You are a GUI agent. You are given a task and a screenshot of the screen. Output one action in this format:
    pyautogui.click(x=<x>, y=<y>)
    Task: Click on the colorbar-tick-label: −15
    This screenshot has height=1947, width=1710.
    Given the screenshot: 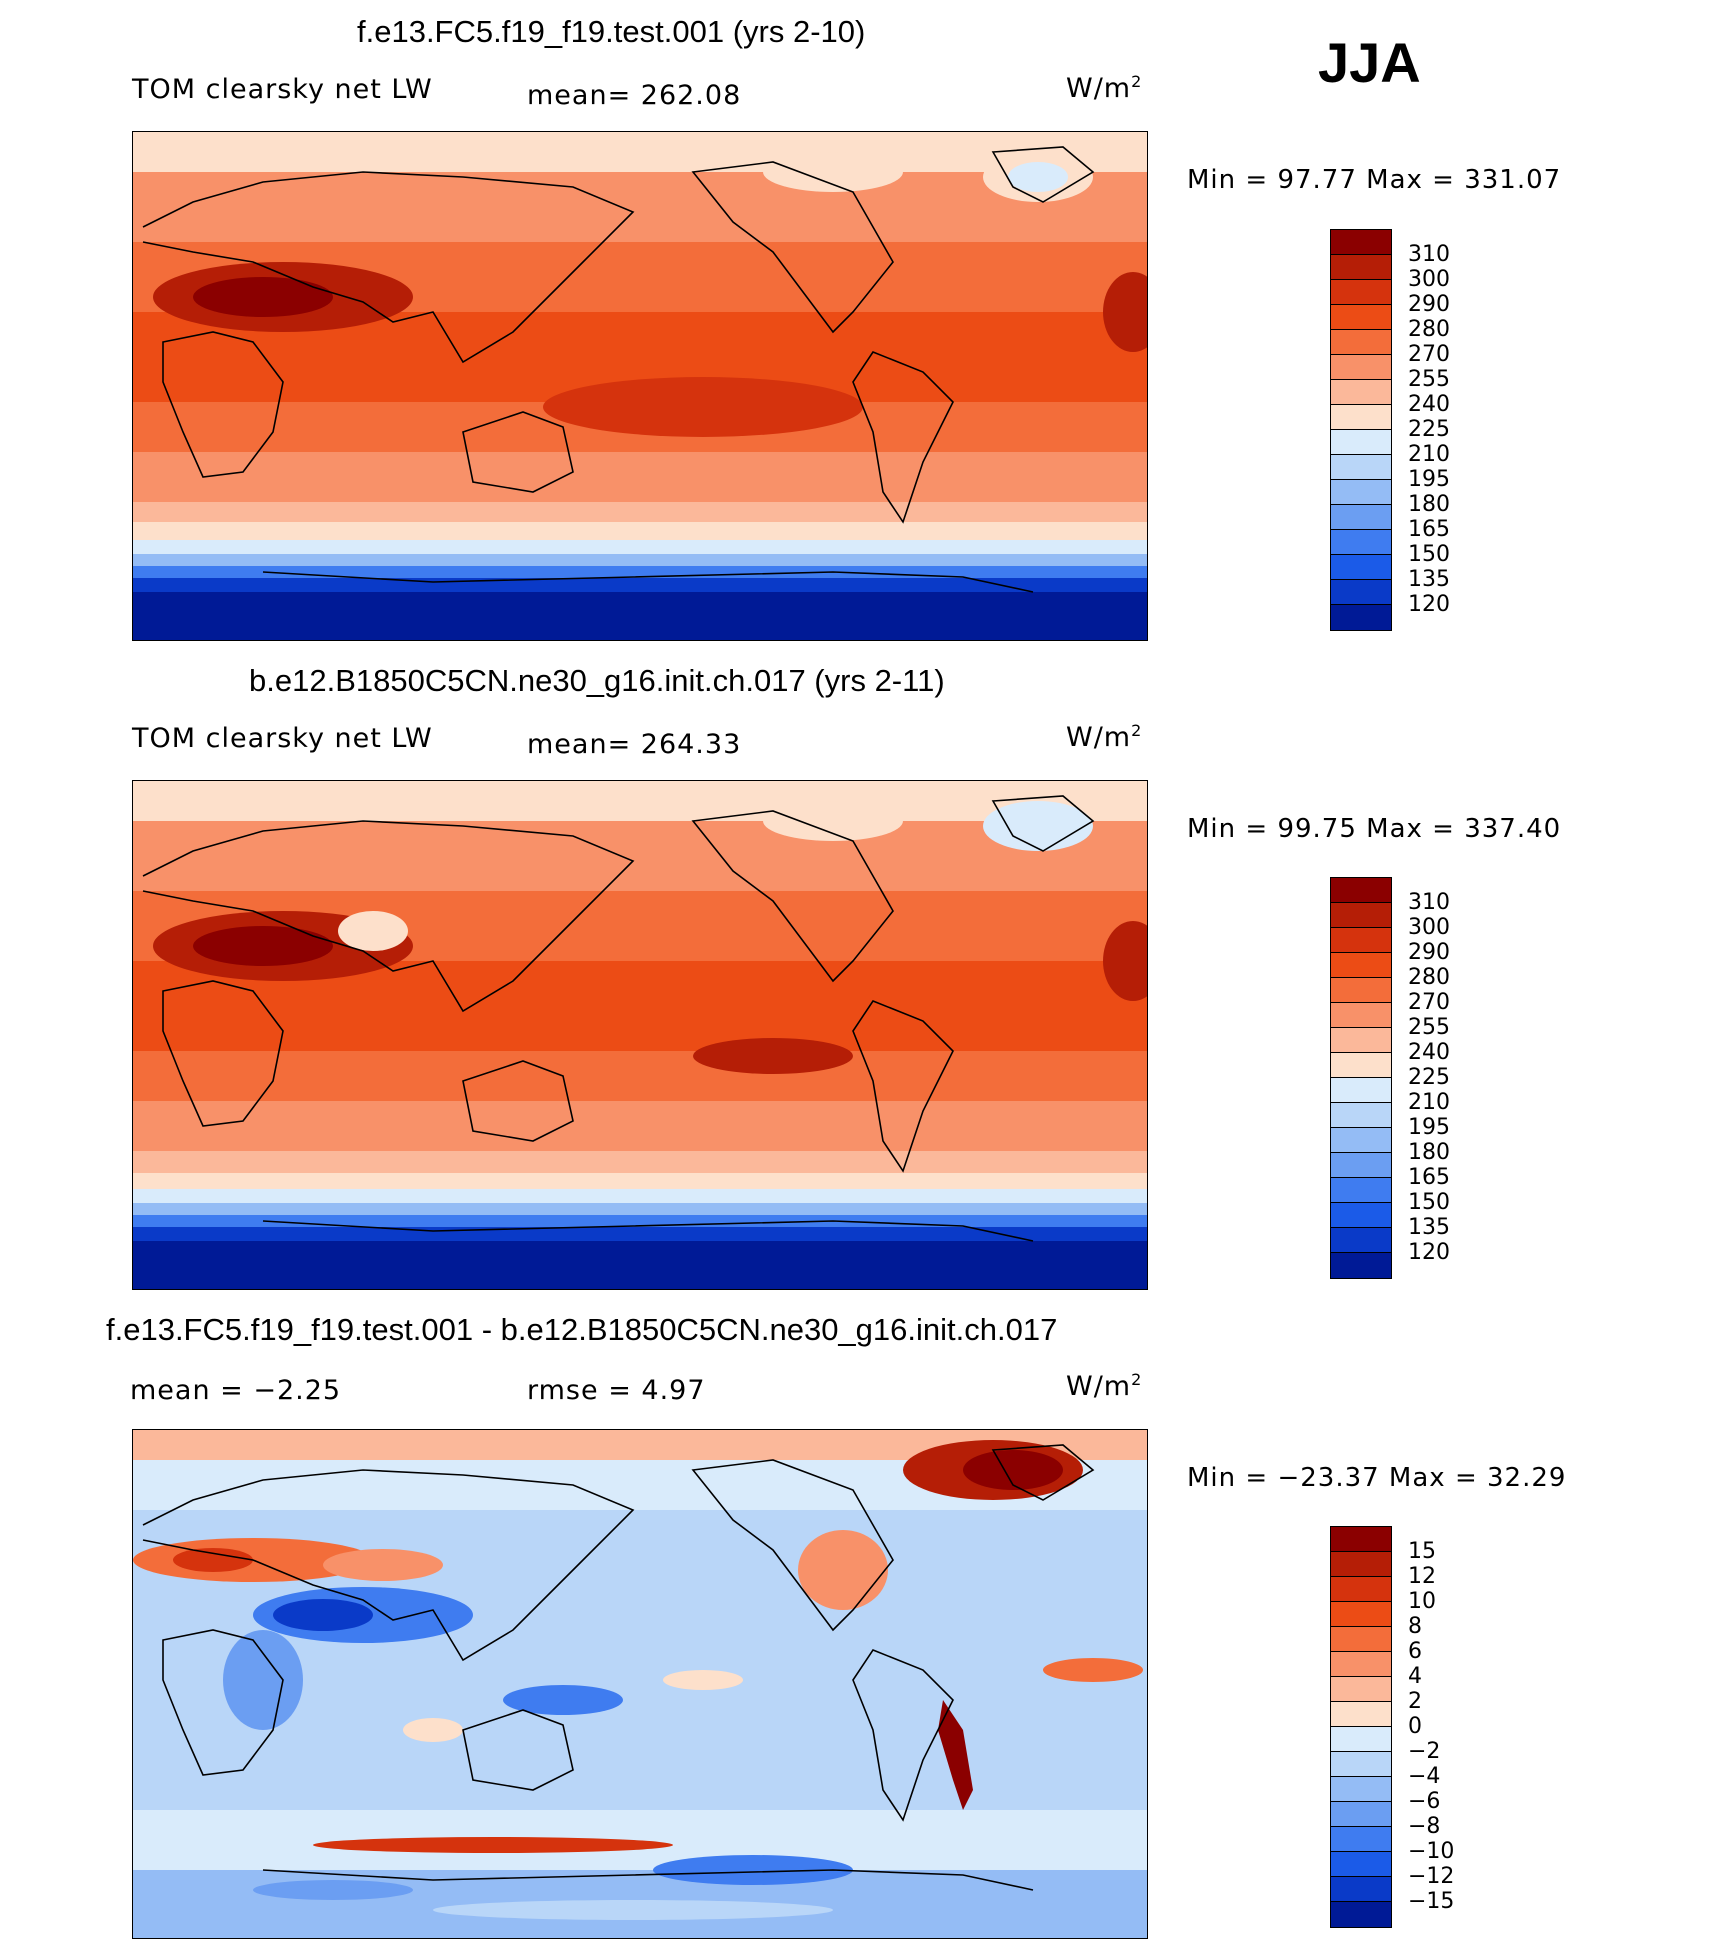 What is the action you would take?
    pyautogui.click(x=1431, y=1901)
    